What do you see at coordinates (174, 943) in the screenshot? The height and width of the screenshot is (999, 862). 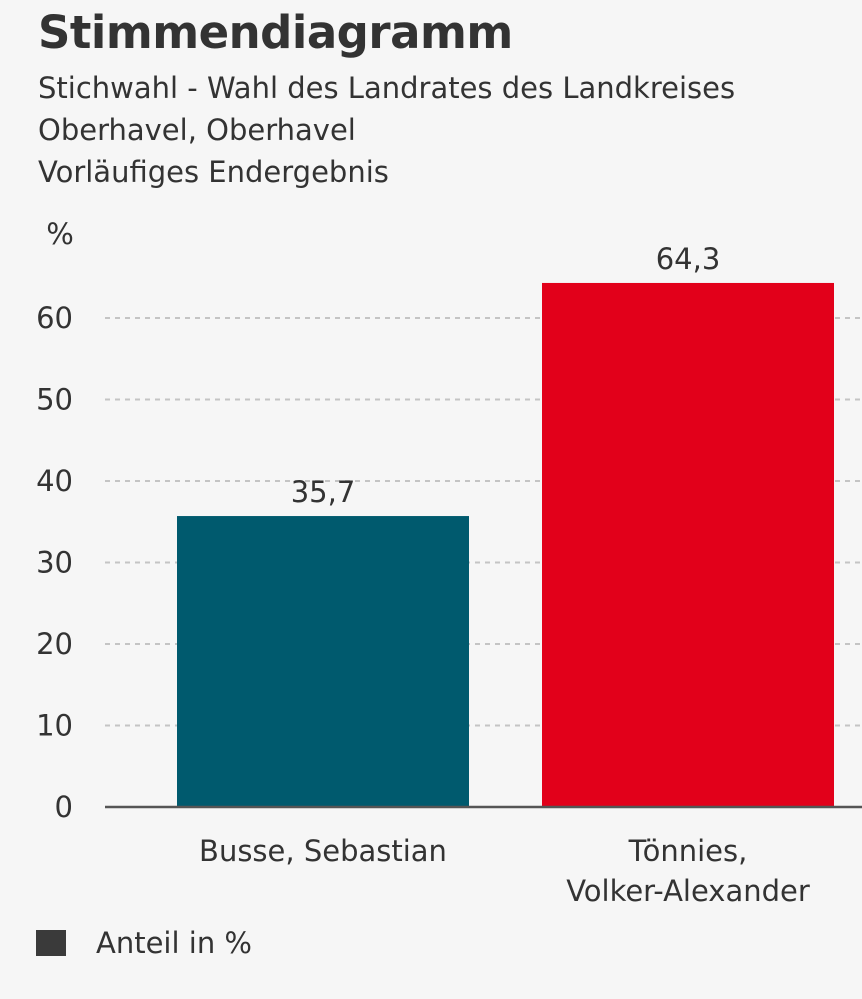 I see `legend-label: Anteil in %` at bounding box center [174, 943].